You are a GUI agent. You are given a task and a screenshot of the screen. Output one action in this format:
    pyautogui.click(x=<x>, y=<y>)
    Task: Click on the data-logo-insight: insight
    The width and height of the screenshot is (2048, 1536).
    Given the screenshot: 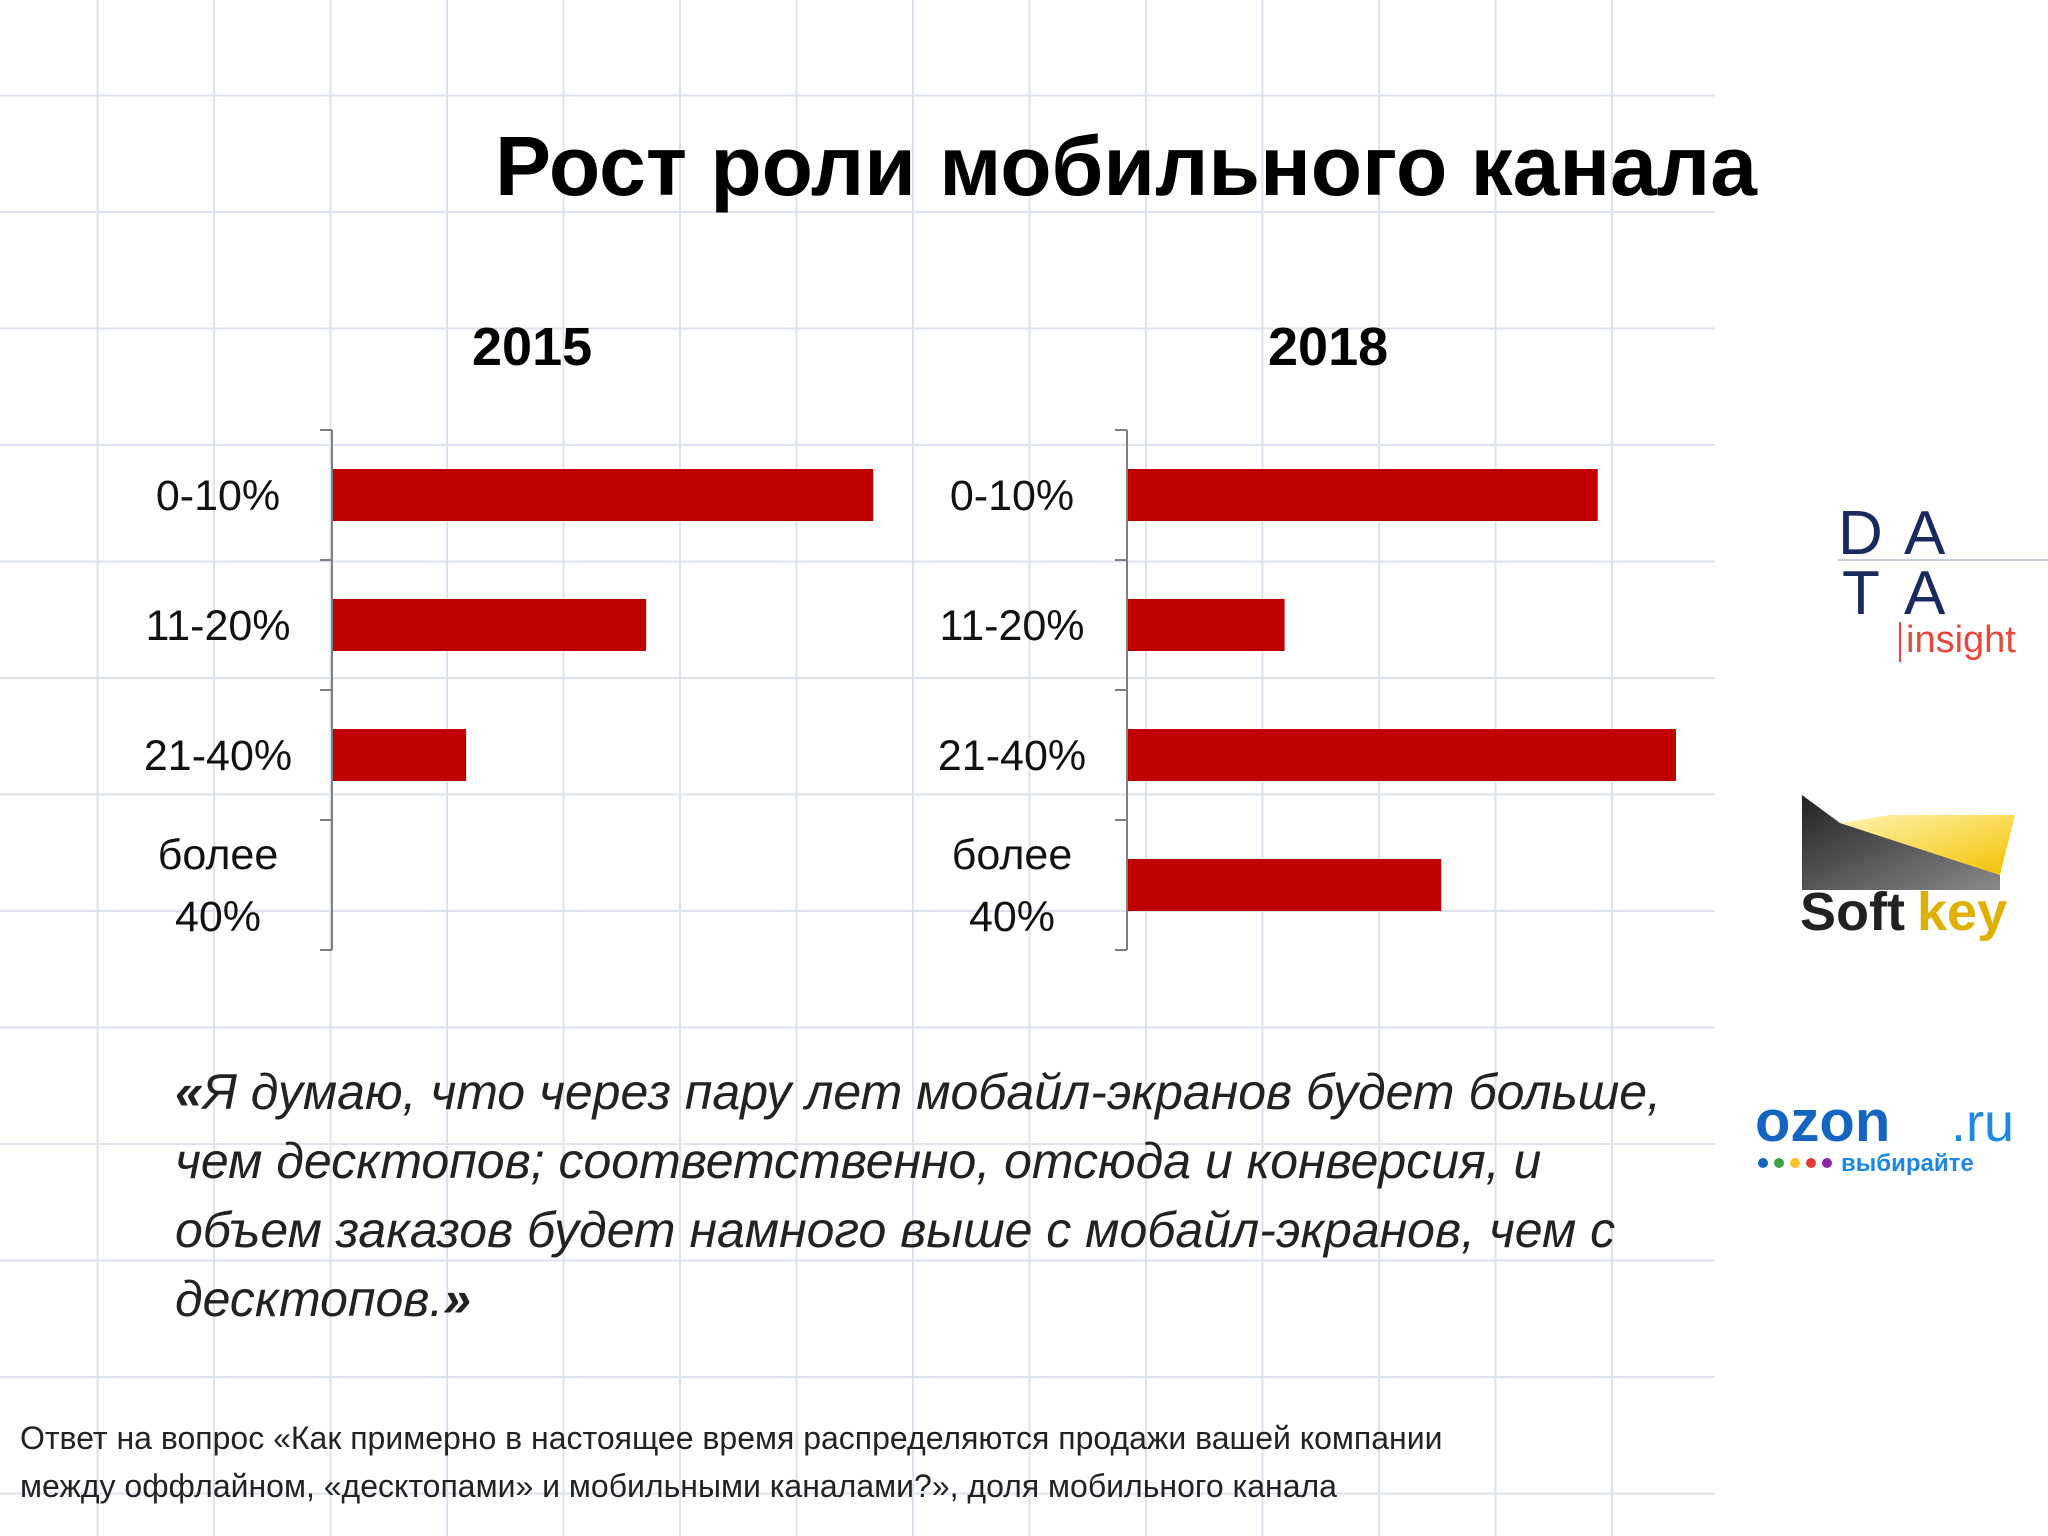 What is the action you would take?
    pyautogui.click(x=1961, y=640)
    